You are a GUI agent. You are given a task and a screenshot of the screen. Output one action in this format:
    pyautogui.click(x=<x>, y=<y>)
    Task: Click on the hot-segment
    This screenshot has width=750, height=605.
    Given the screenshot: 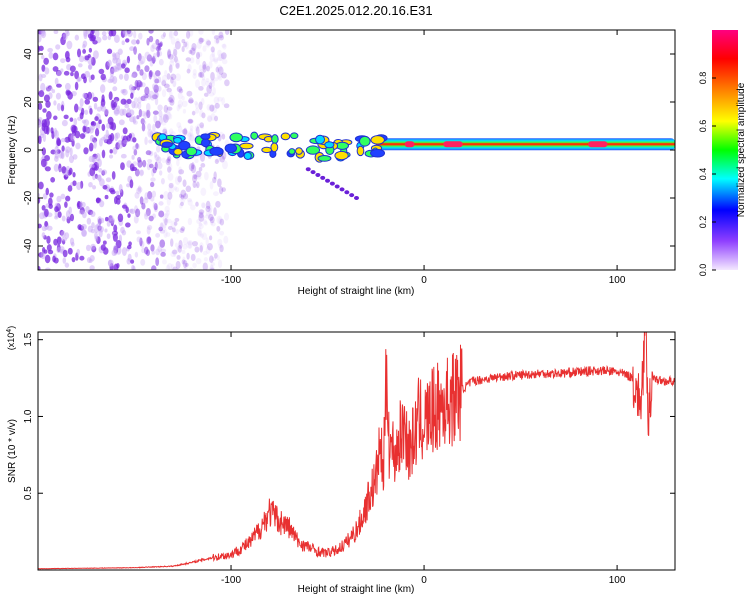 What is the action you would take?
    pyautogui.click(x=598, y=144)
    